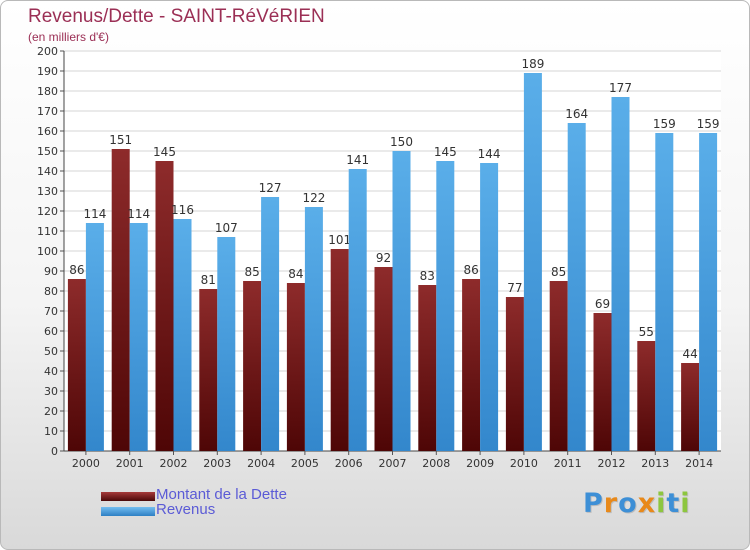 Image resolution: width=750 pixels, height=550 pixels. Describe the element at coordinates (138, 337) in the screenshot. I see `bar-revenus-2001` at that location.